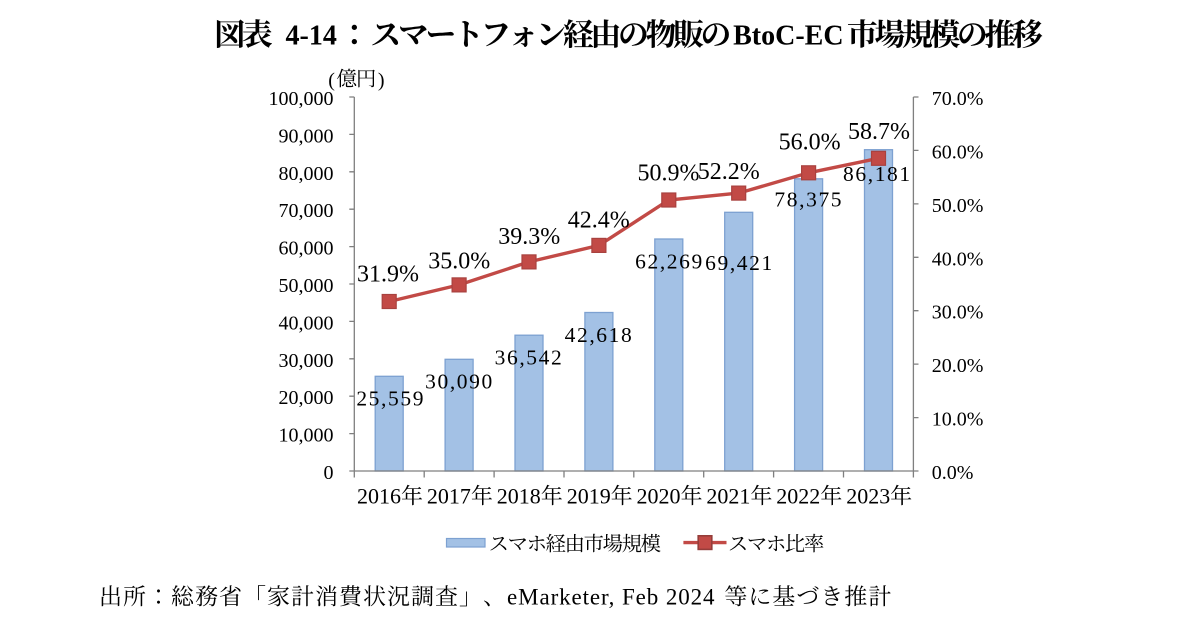  What do you see at coordinates (306, 436) in the screenshot?
I see `svg-text: 10,000` at bounding box center [306, 436].